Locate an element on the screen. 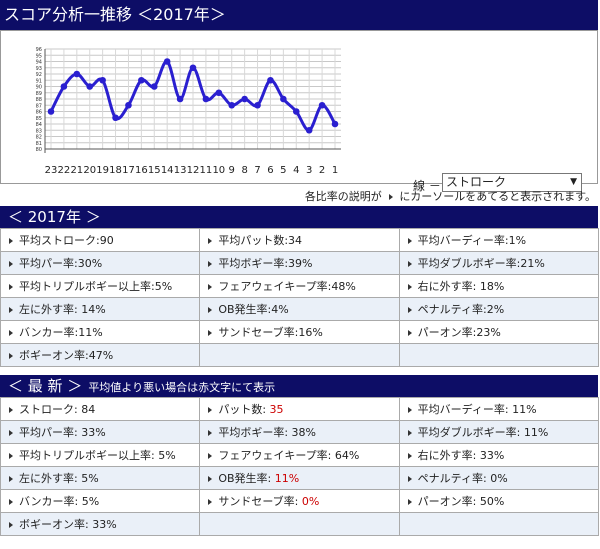  section-2017-title: ＜ 2017年 ＞ is located at coordinates (54, 217).